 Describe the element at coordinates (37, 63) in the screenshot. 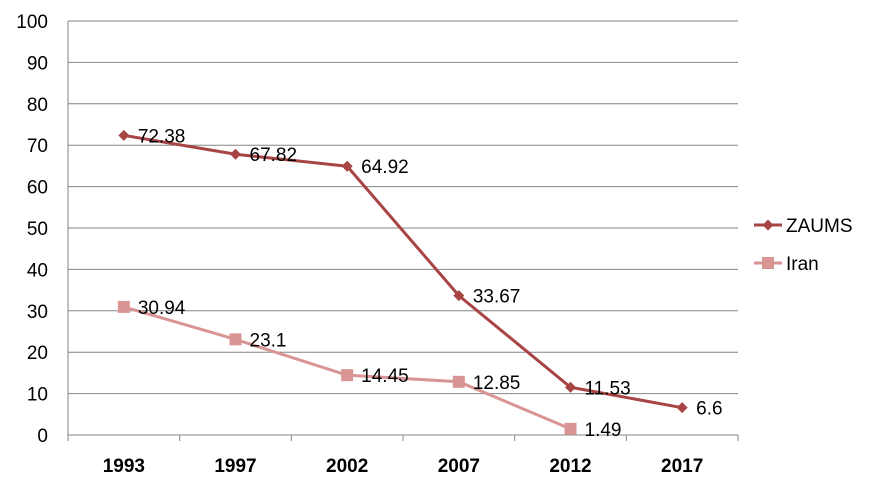

I see `y-tick-label: 90` at that location.